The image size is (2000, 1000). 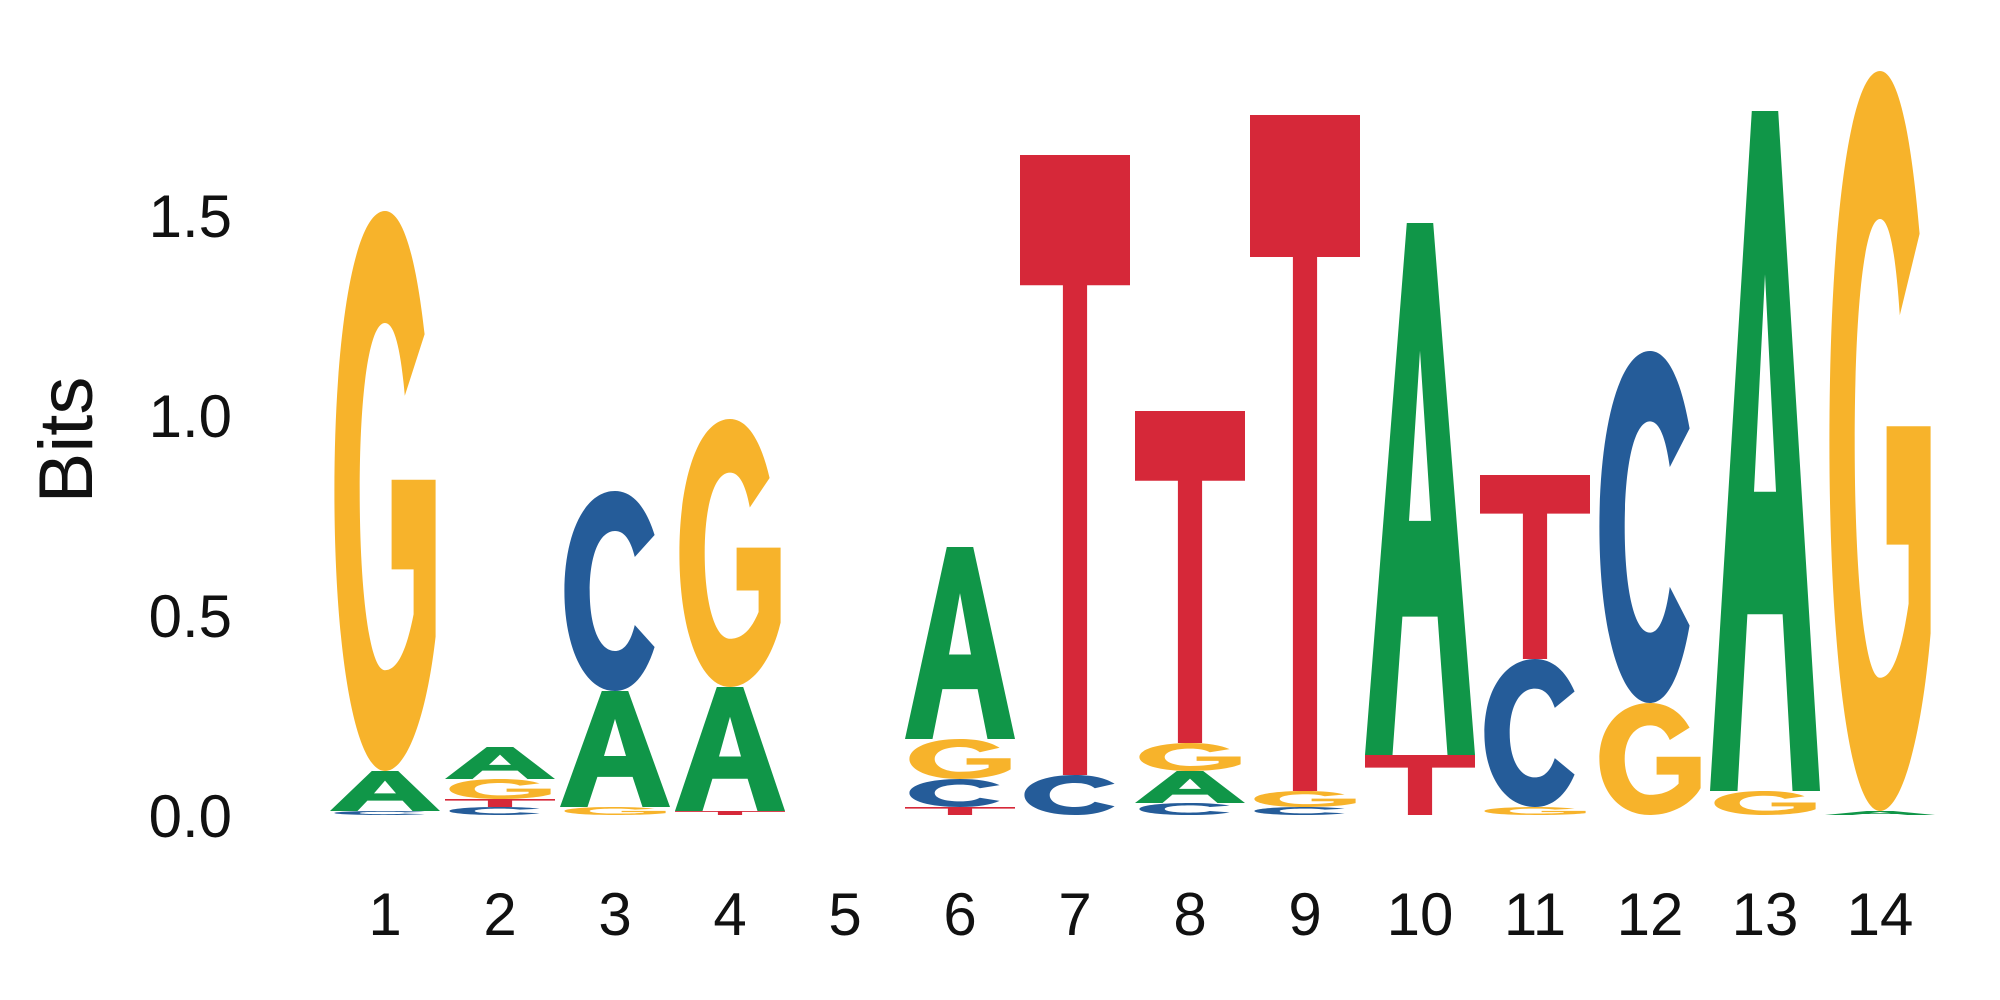 What do you see at coordinates (844, 914) in the screenshot?
I see `position-label: 5` at bounding box center [844, 914].